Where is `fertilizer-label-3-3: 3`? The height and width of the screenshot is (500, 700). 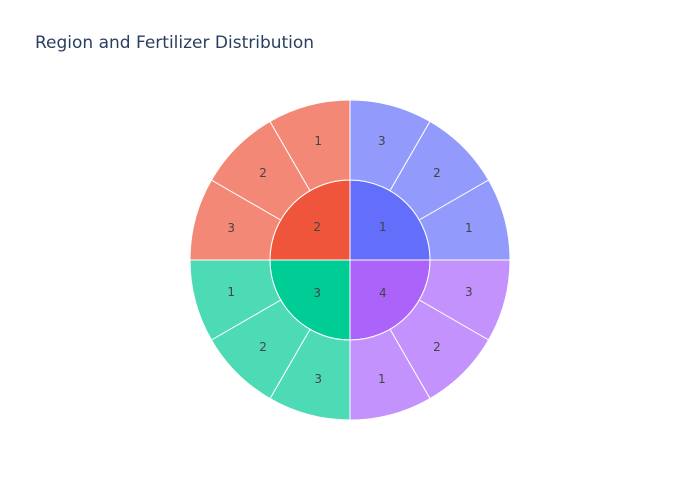 fertilizer-label-3-3: 3 is located at coordinates (318, 379).